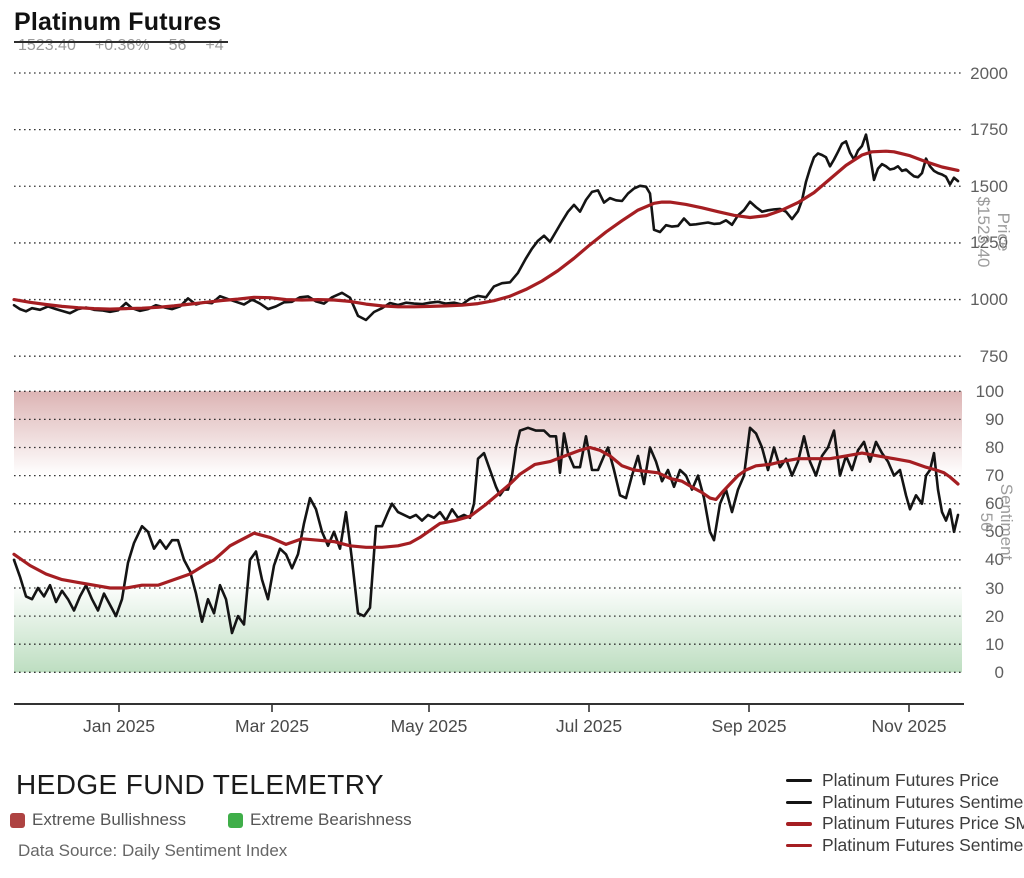 The image size is (1024, 878). Describe the element at coordinates (118, 22) in the screenshot. I see `page-title: Platinum Futures` at that location.